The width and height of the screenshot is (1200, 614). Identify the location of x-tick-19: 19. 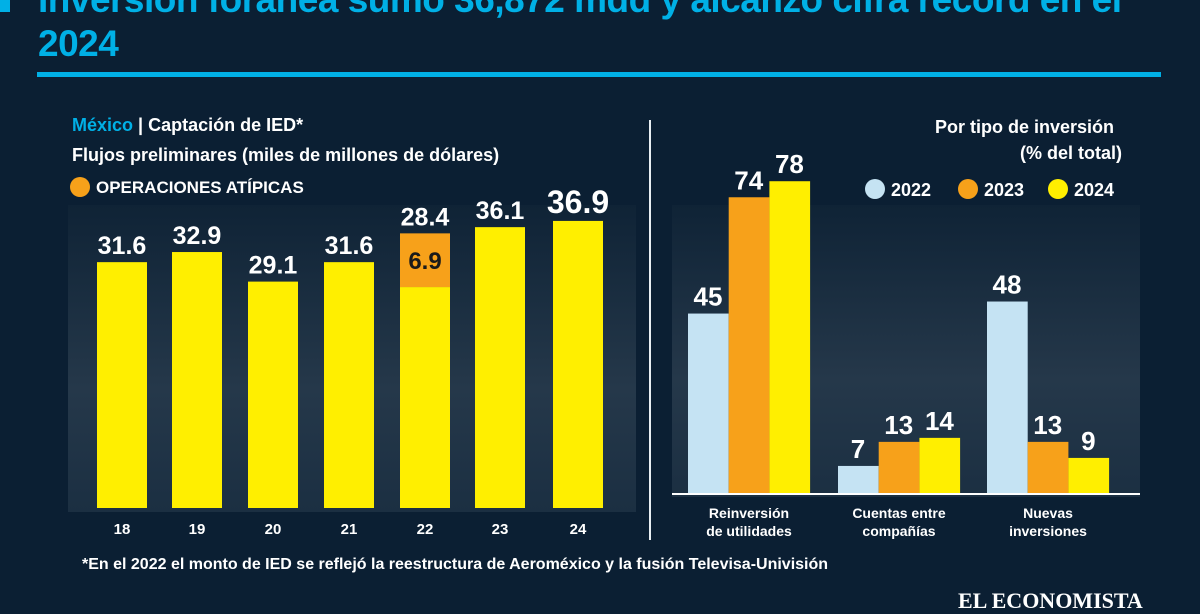
(197, 529).